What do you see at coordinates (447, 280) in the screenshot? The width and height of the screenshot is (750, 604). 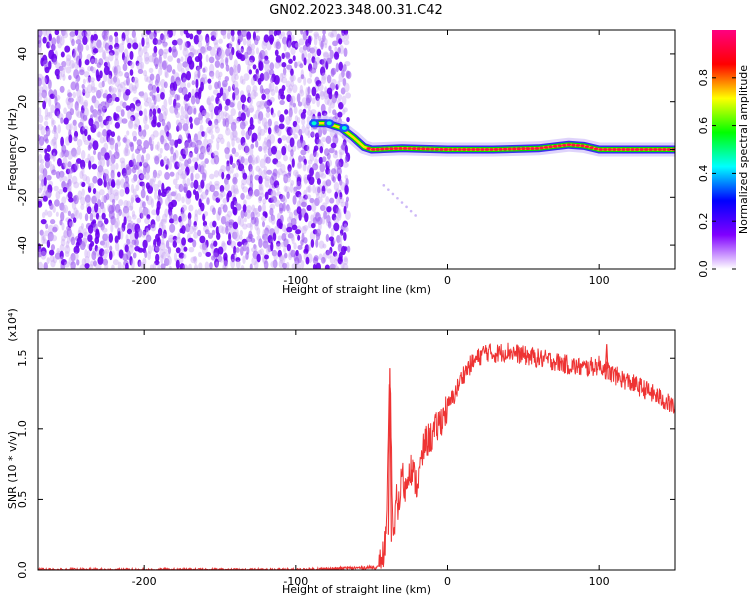 I see `top-xtick-label: 0` at bounding box center [447, 280].